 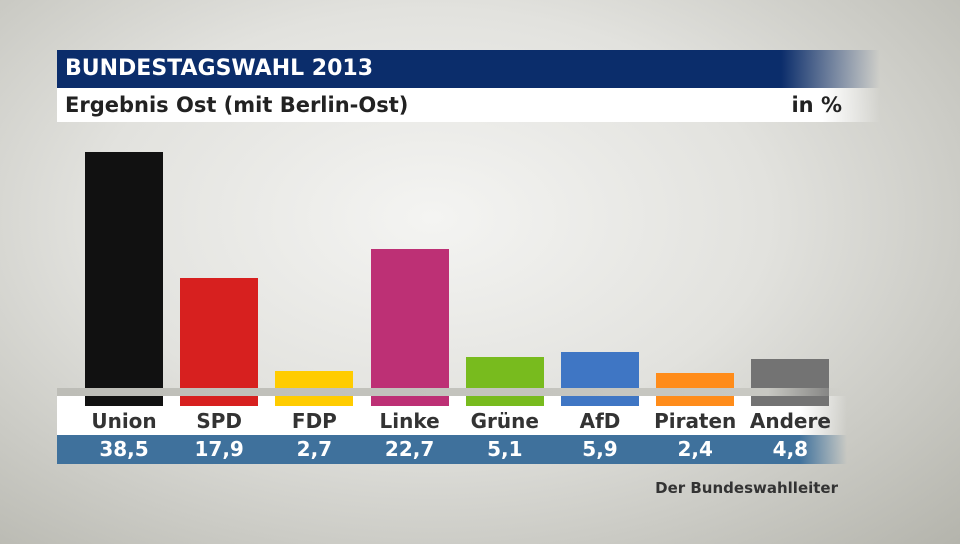 What do you see at coordinates (816, 105) in the screenshot?
I see `unit-label: in %` at bounding box center [816, 105].